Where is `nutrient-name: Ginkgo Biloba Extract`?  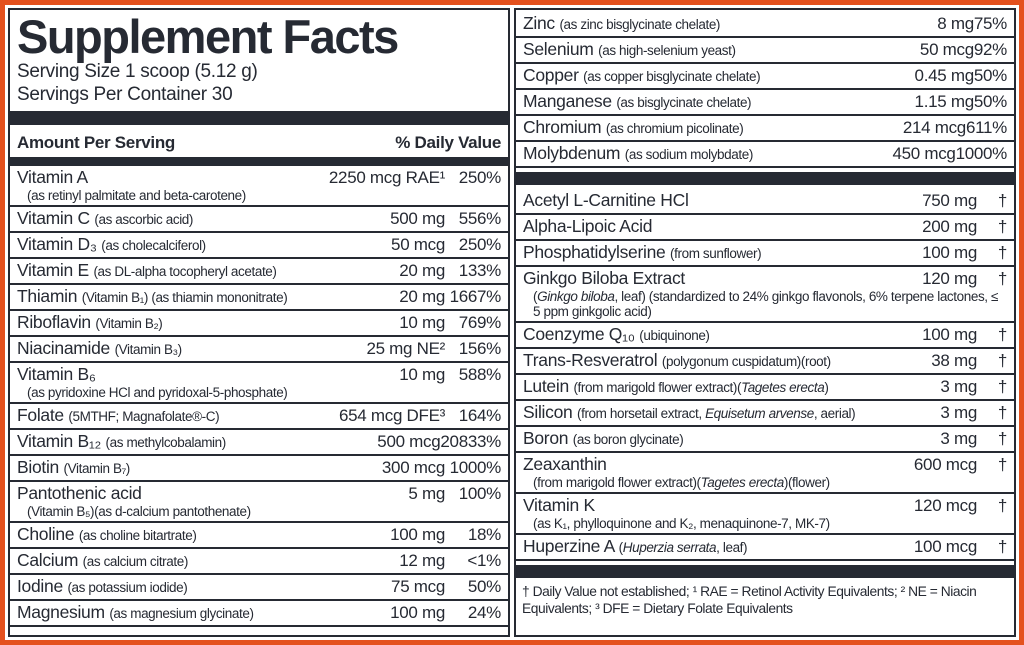
nutrient-name: Ginkgo Biloba Extract is located at coordinates (604, 278).